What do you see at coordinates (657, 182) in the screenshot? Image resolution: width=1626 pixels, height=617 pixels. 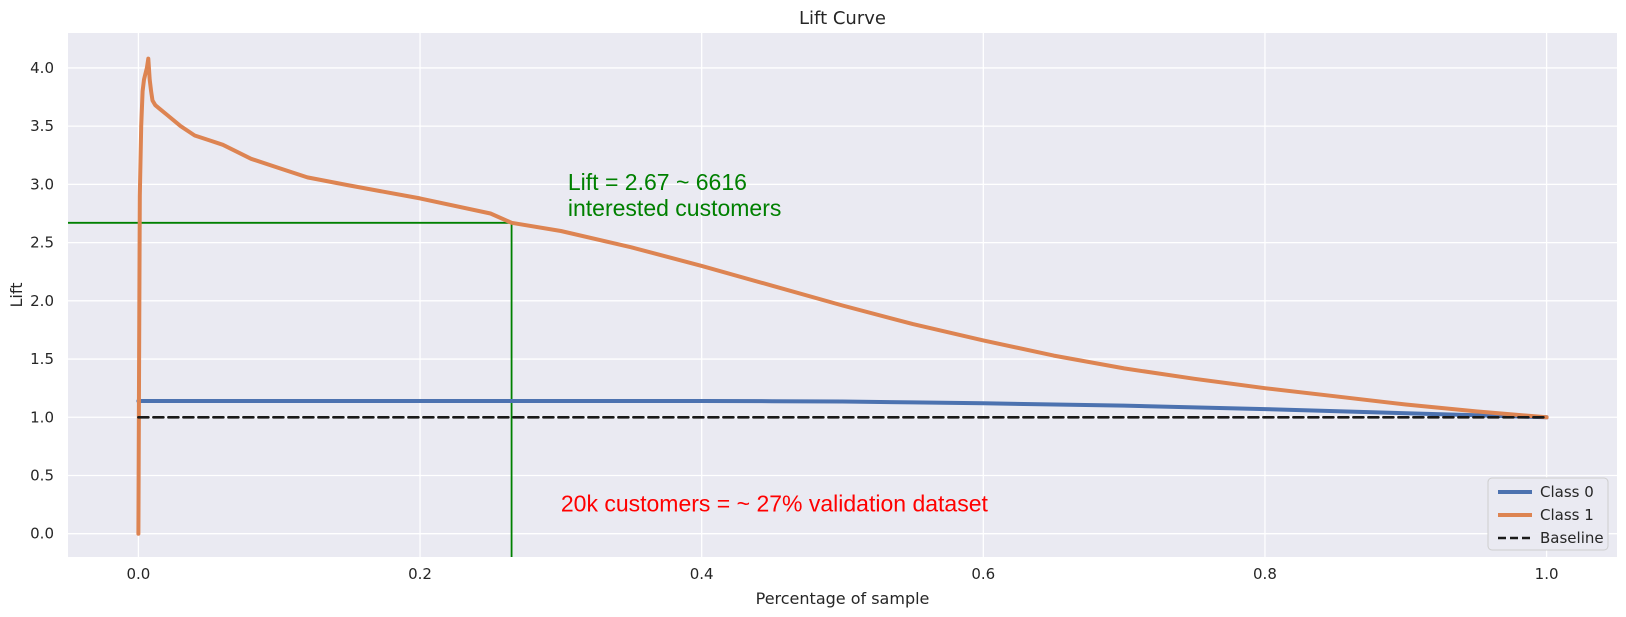 I see `annotation-text: Lift = 2.67 ~ 6616` at bounding box center [657, 182].